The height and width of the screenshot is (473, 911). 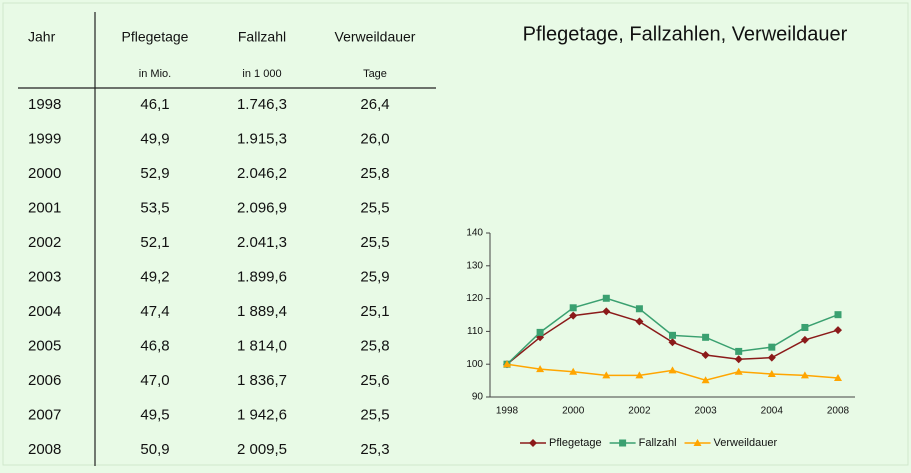 I want to click on table-cell: 2.041,3, so click(x=262, y=242).